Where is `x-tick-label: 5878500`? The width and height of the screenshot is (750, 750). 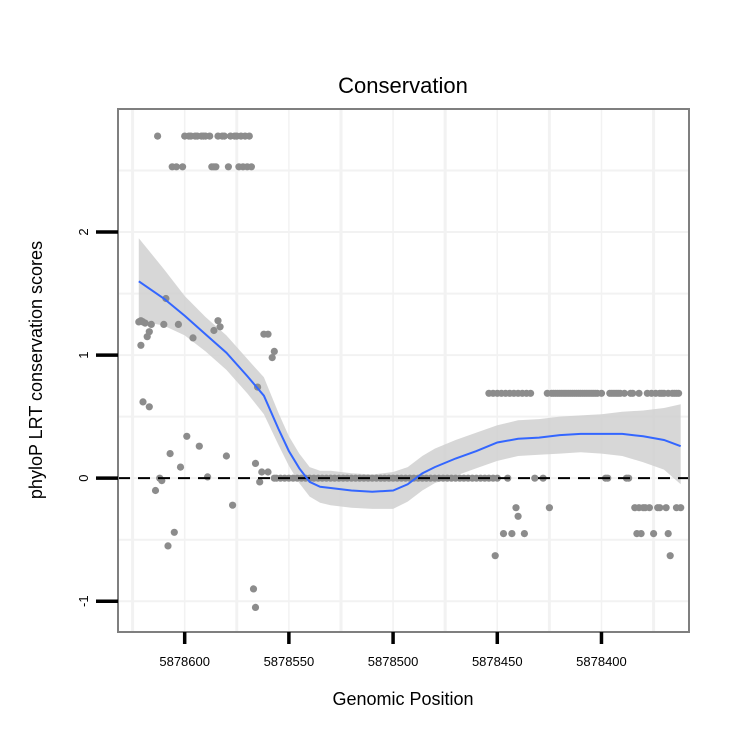
x-tick-label: 5878500 is located at coordinates (393, 661).